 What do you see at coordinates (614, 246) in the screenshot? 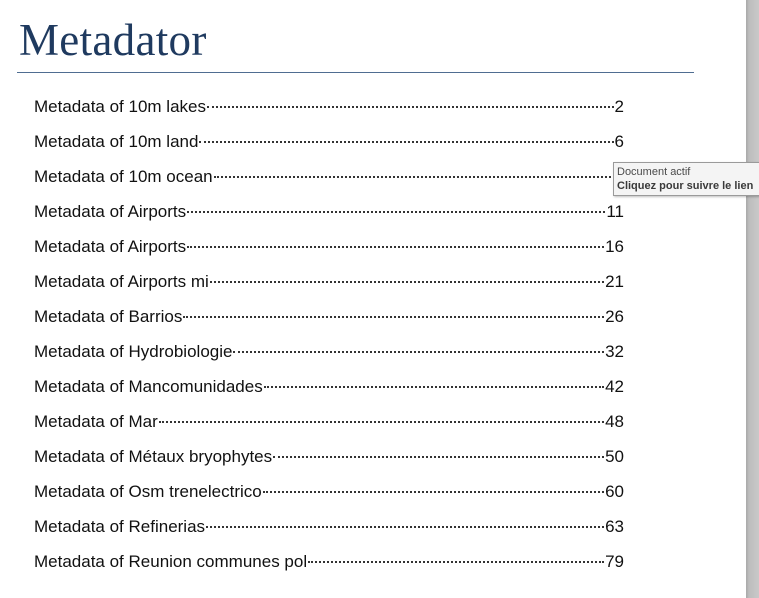
I see `toc-entry-page: 16` at bounding box center [614, 246].